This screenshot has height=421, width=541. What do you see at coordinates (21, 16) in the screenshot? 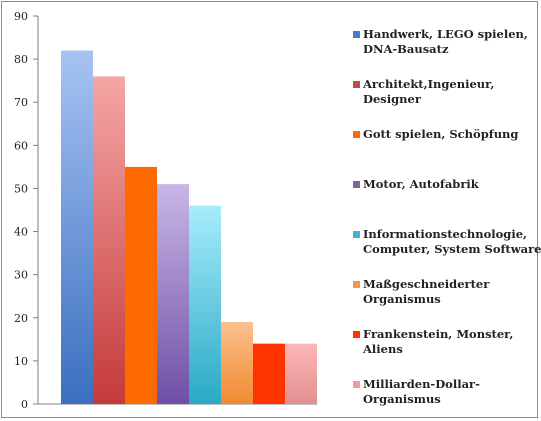
I see `y-tick-label: 90` at bounding box center [21, 16].